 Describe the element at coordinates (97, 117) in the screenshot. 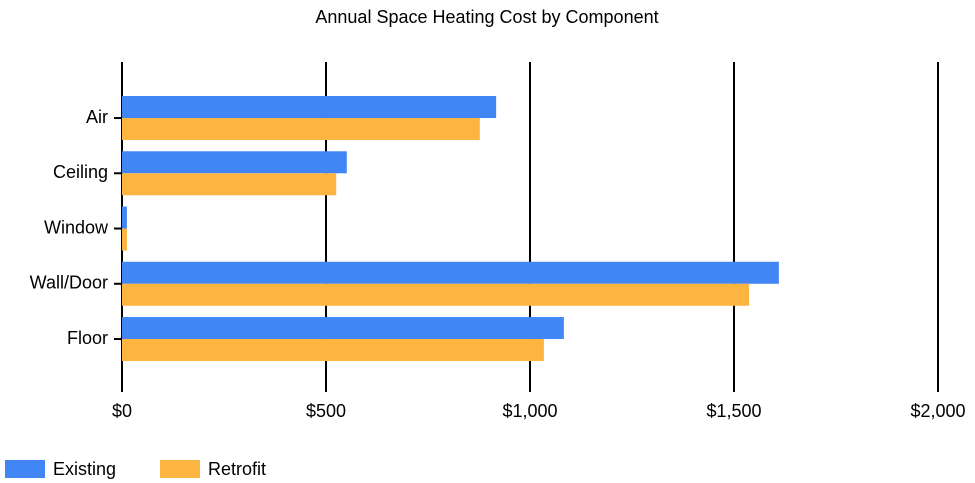

I see `y-tick-label: Air` at that location.